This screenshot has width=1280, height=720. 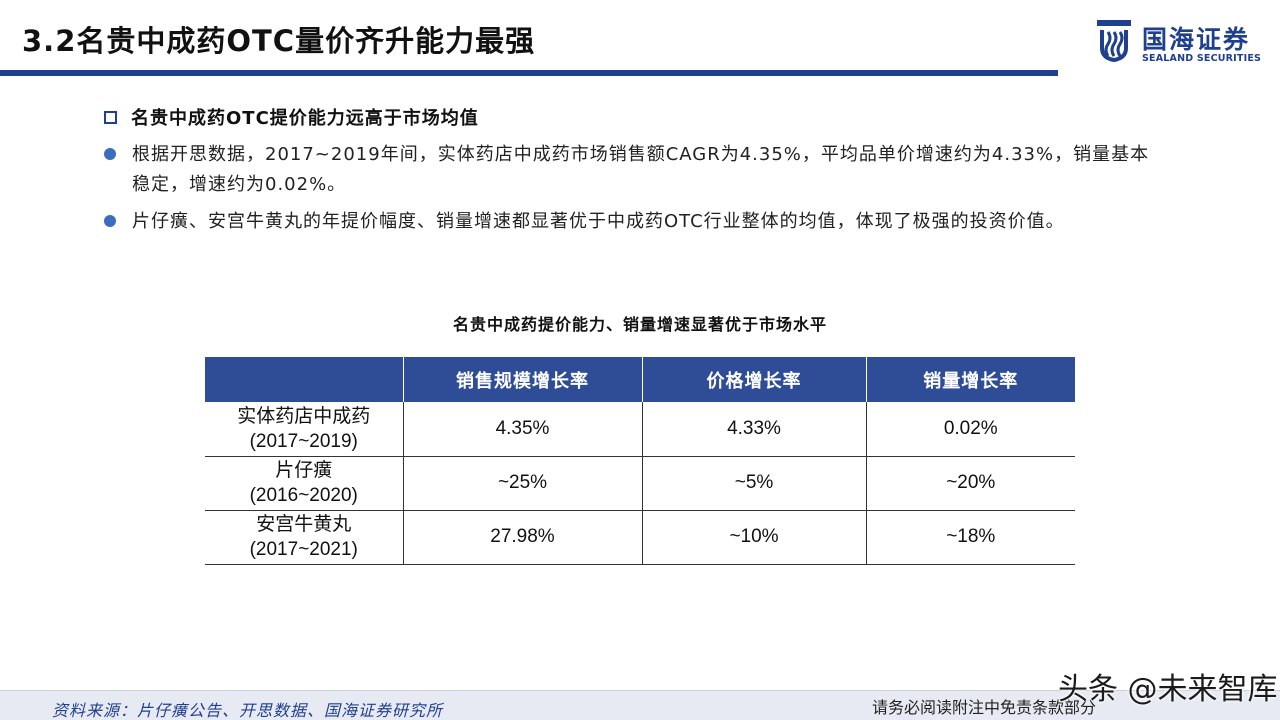 I want to click on subheading-text: 名贵中成药OTC提价能力远高于市场均值, so click(x=305, y=118).